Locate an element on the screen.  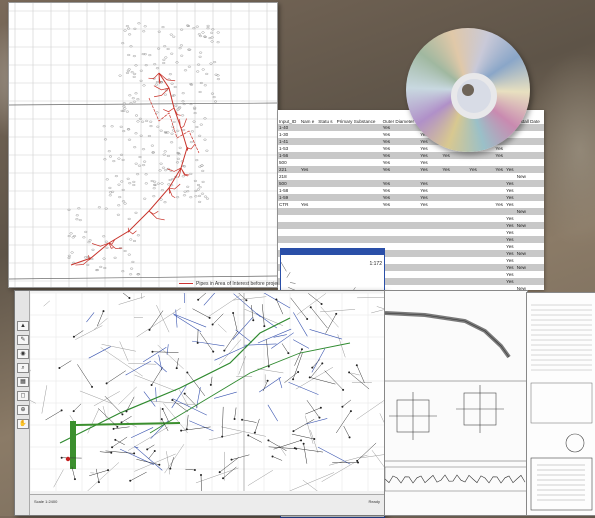
selected-feature-dot is located at coordinates (68, 459).